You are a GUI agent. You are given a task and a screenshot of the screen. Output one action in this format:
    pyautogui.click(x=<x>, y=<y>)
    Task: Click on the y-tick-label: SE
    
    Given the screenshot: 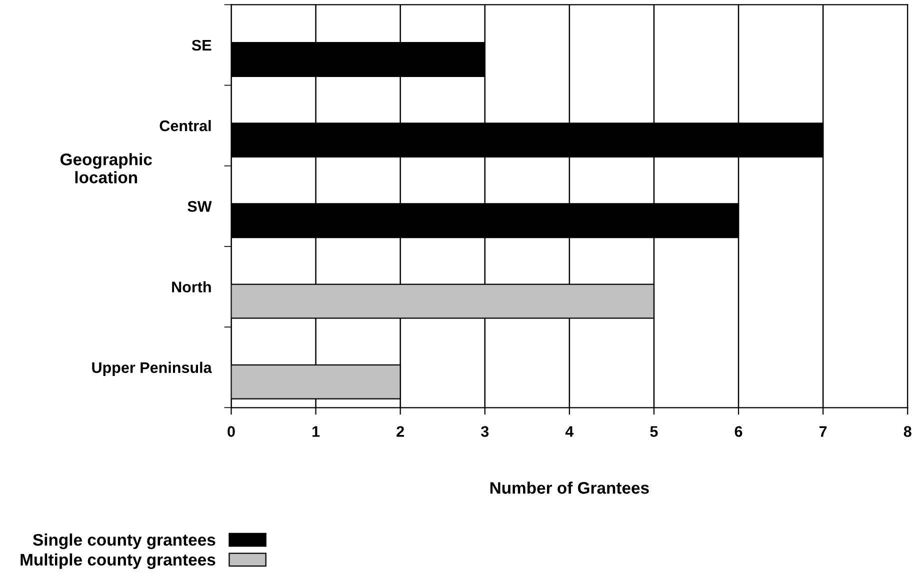 What is the action you would take?
    pyautogui.click(x=202, y=45)
    